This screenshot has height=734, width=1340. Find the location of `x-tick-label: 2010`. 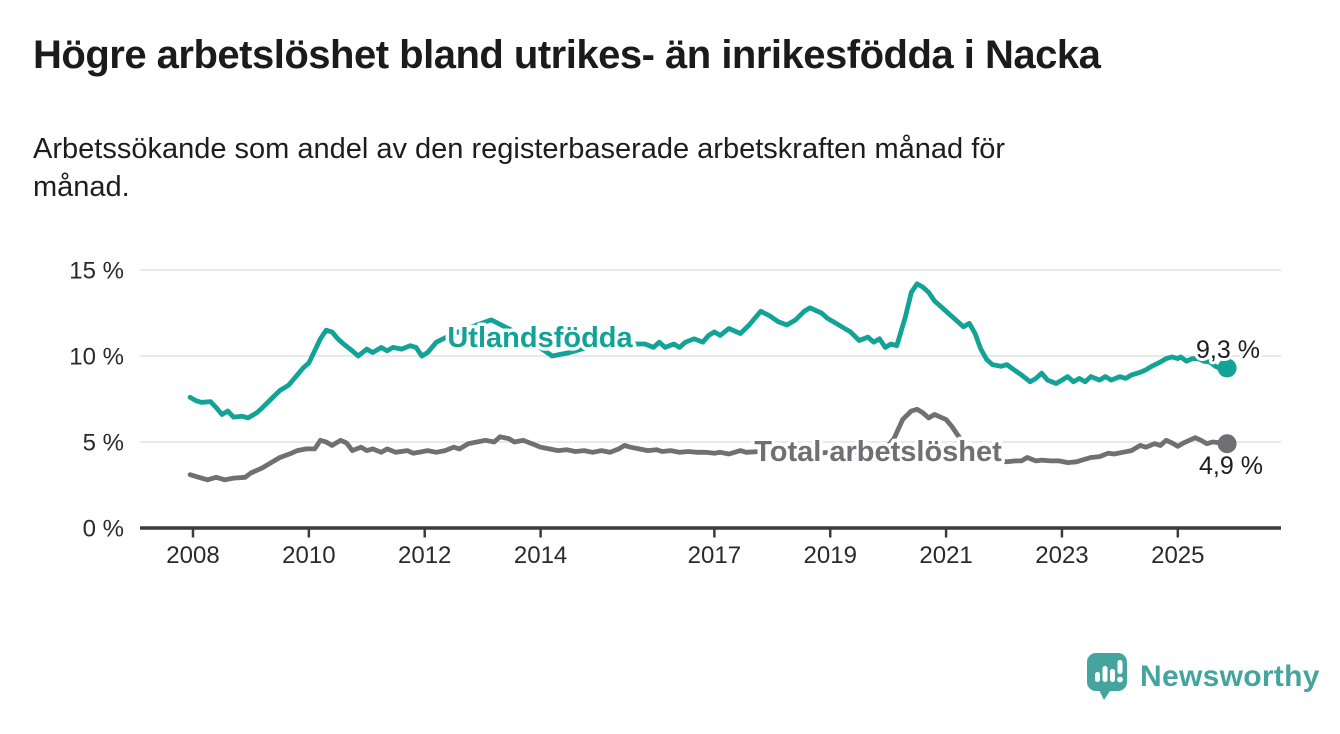

x-tick-label: 2010 is located at coordinates (308, 555).